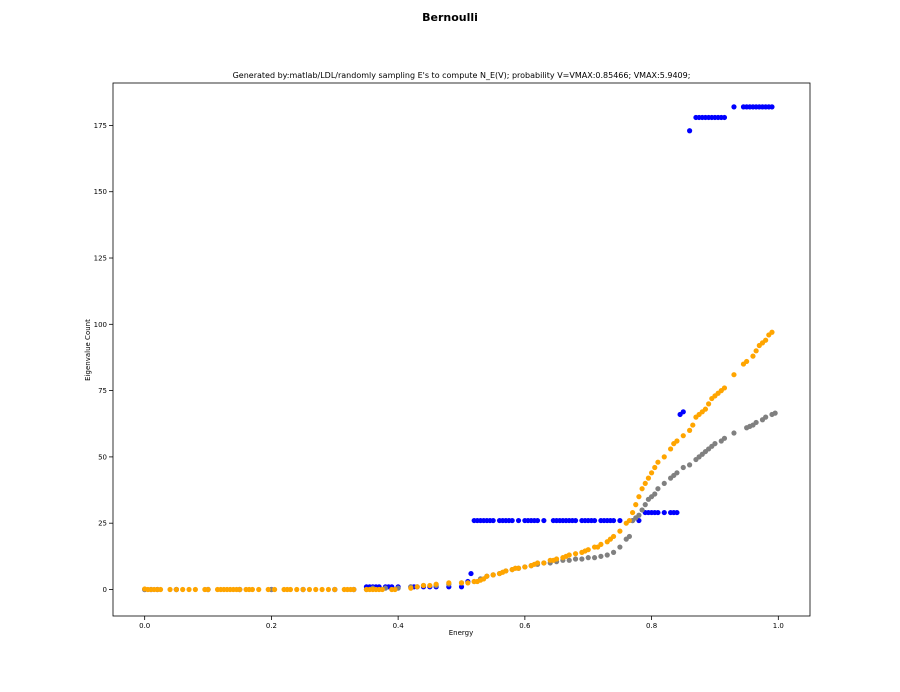 This screenshot has height=692, width=900. What do you see at coordinates (651, 626) in the screenshot?
I see `x-tick-label: 0.8` at bounding box center [651, 626].